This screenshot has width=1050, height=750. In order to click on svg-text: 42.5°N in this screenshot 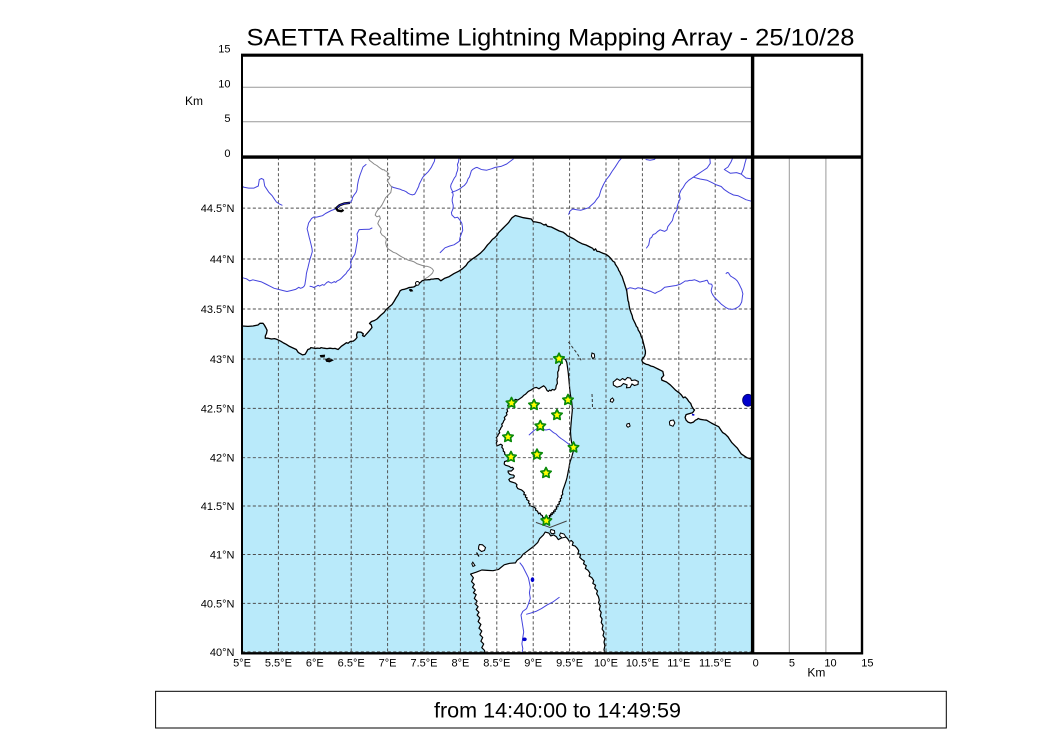, I will do `click(218, 409)`.